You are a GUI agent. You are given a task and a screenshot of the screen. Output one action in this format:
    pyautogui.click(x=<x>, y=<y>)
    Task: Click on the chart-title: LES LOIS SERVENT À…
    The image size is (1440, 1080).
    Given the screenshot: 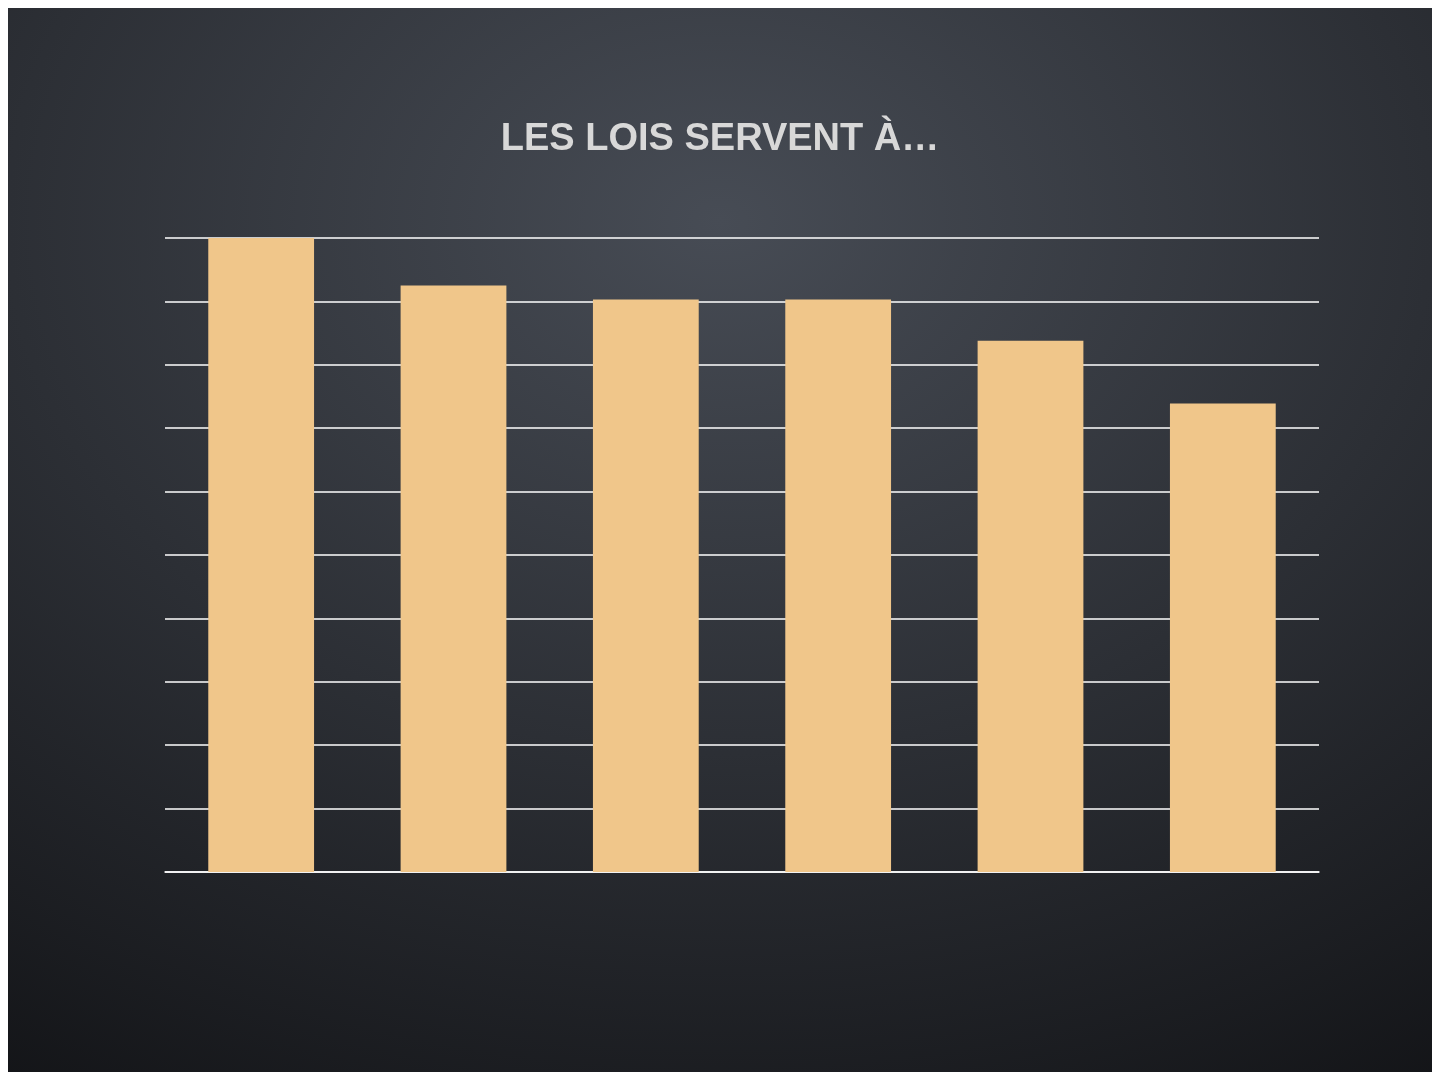 What is the action you would take?
    pyautogui.click(x=720, y=136)
    